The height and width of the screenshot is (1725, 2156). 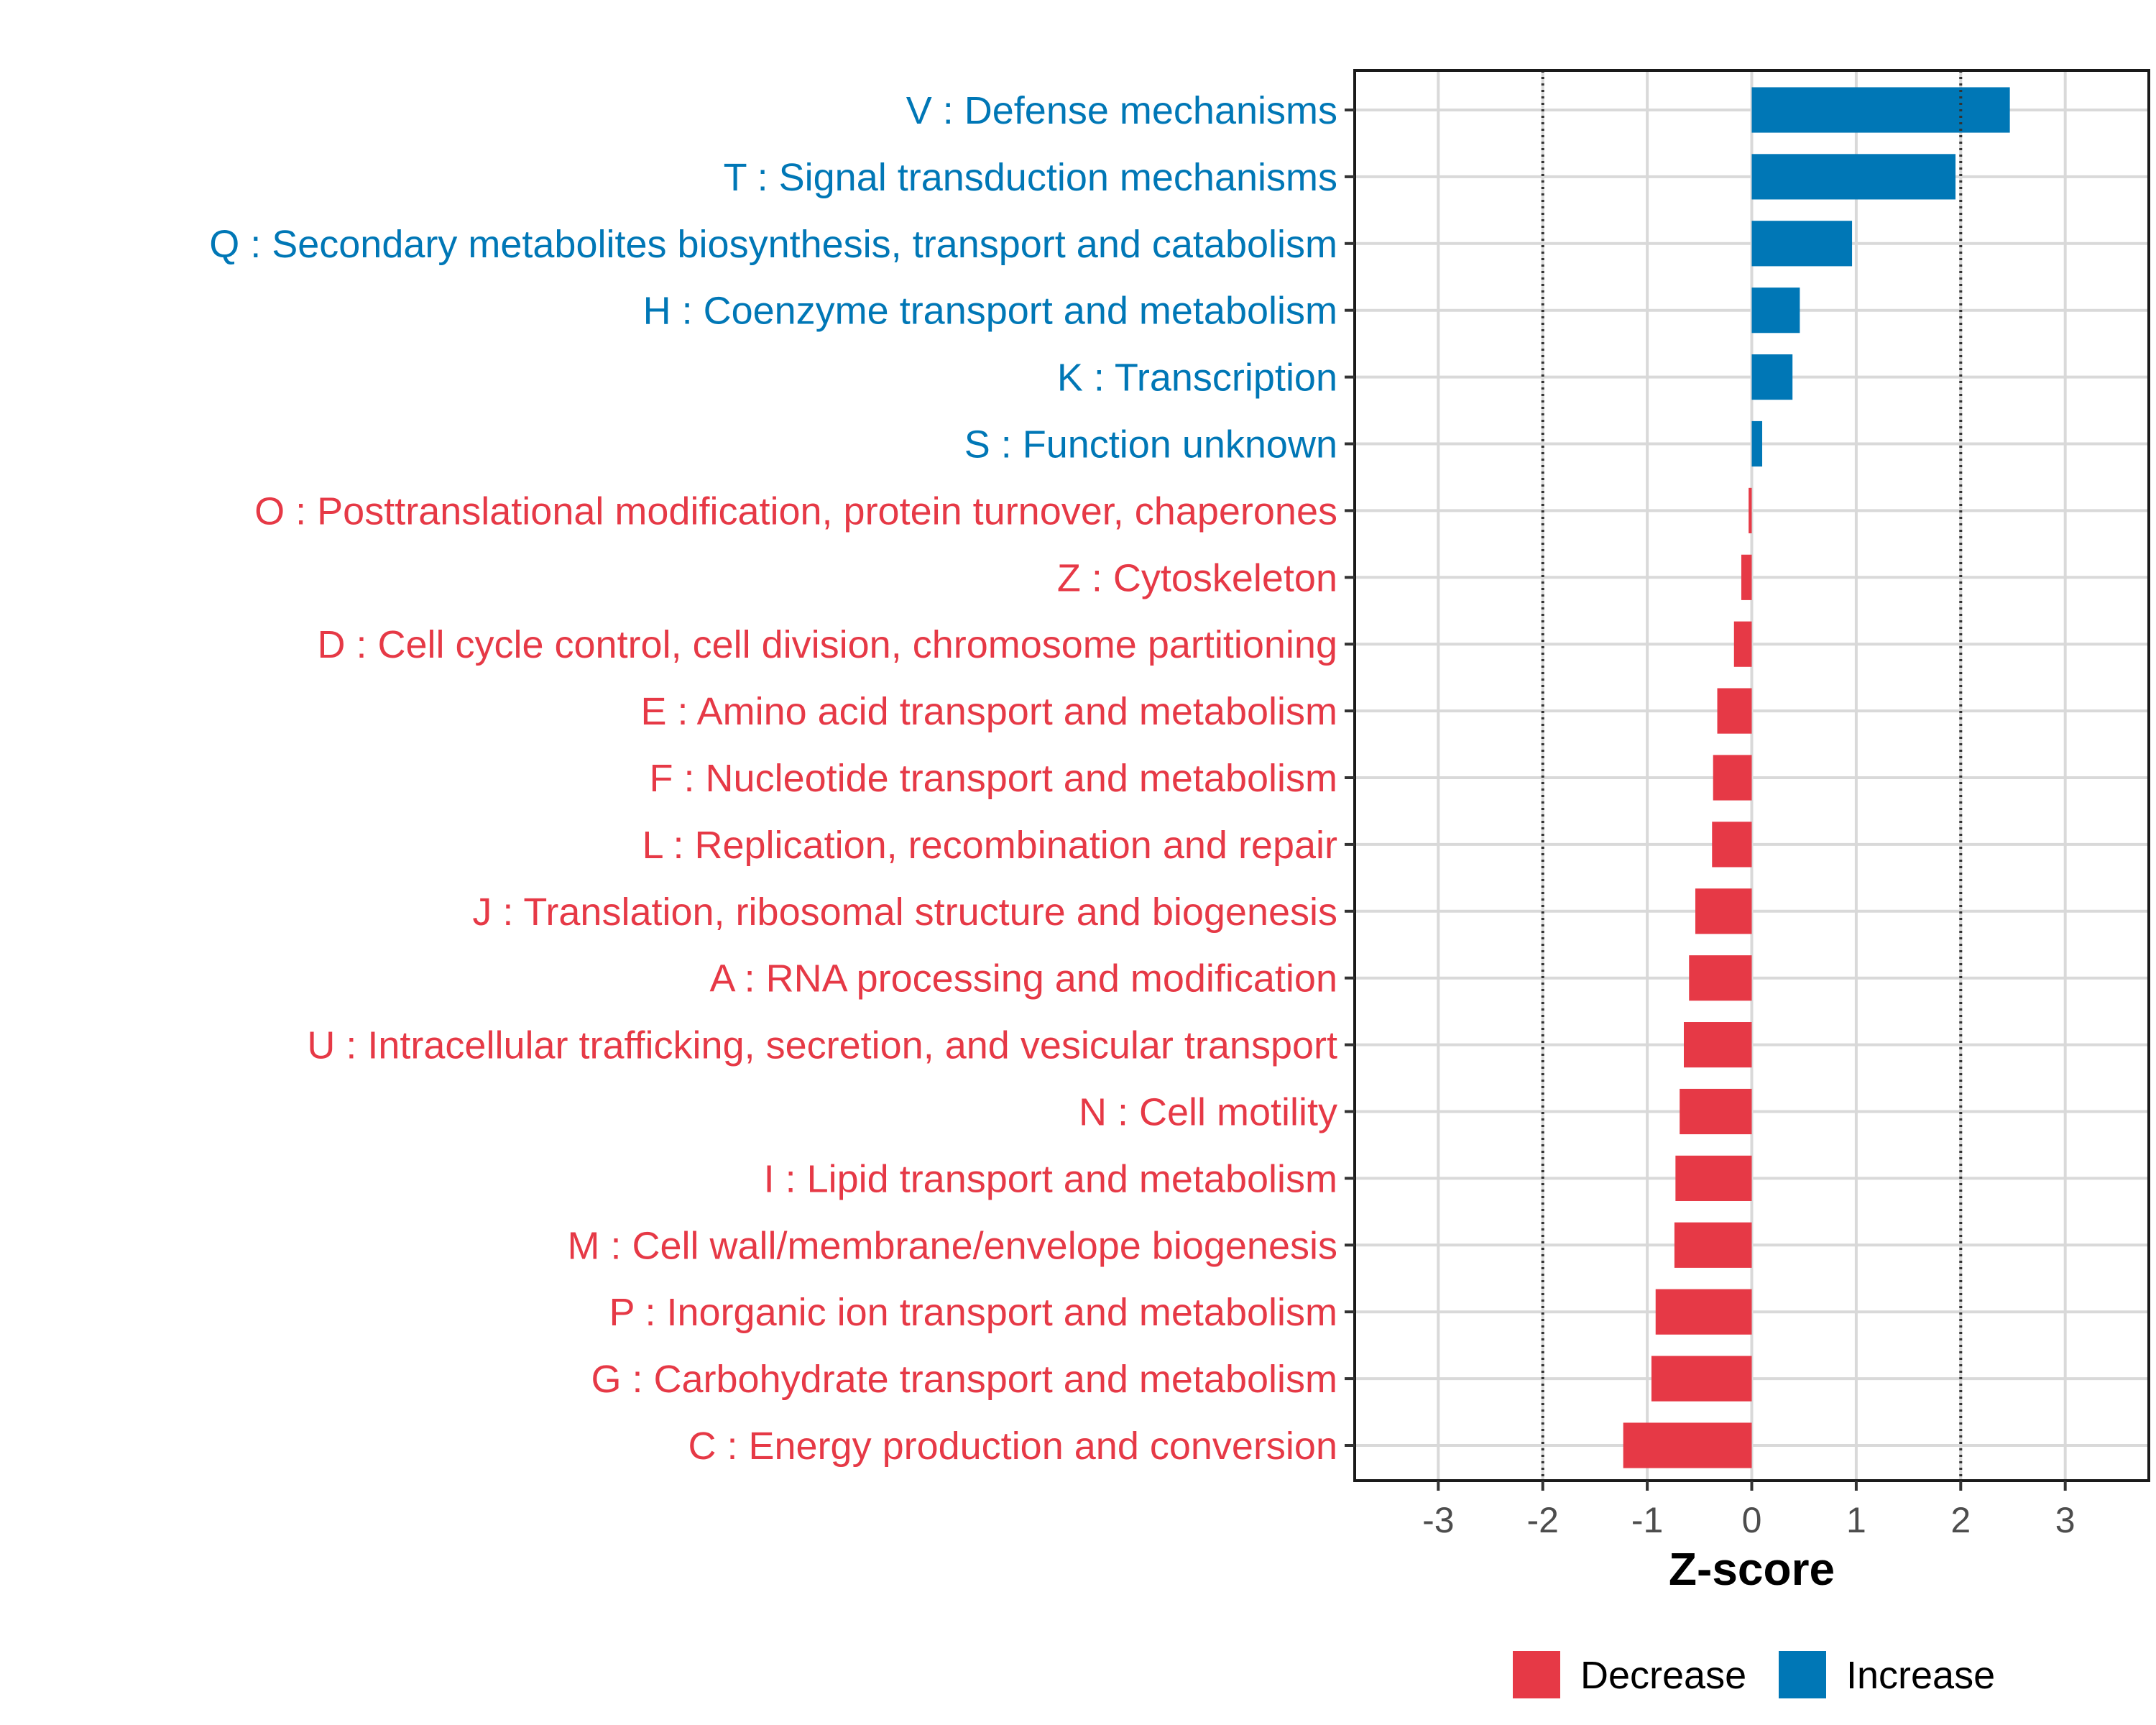 I want to click on x-tick-label: 0, so click(x=1752, y=1520).